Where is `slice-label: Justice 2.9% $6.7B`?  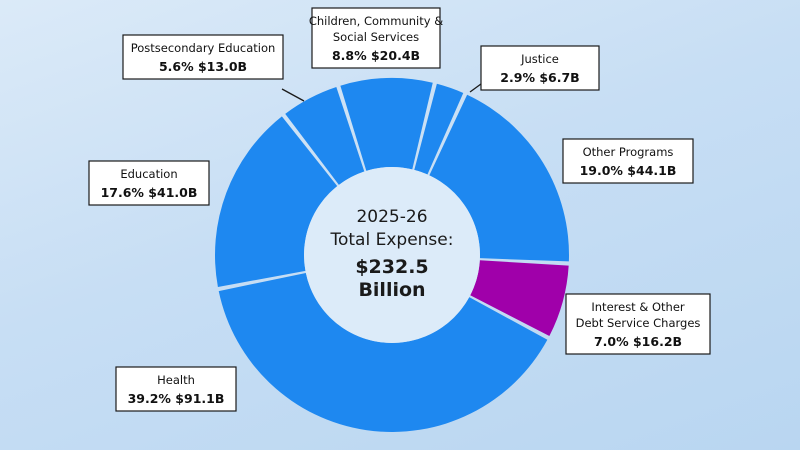 slice-label: Justice 2.9% $6.7B is located at coordinates (540, 68).